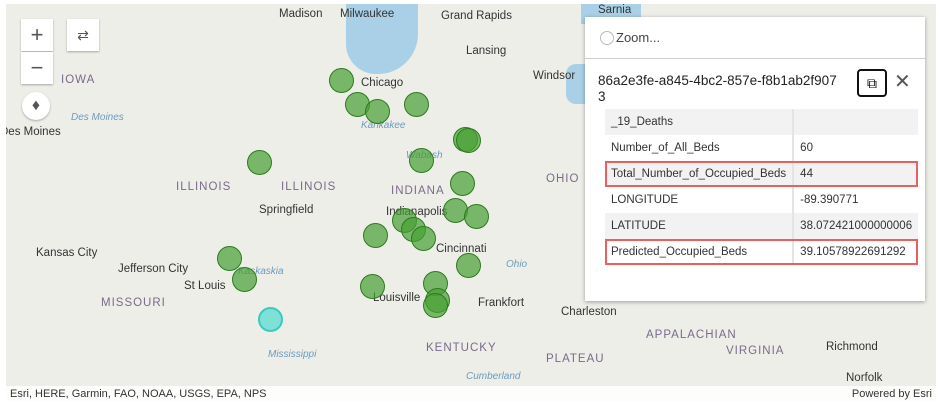 The width and height of the screenshot is (939, 405). What do you see at coordinates (37, 35) in the screenshot?
I see `zoom-in-button: +` at bounding box center [37, 35].